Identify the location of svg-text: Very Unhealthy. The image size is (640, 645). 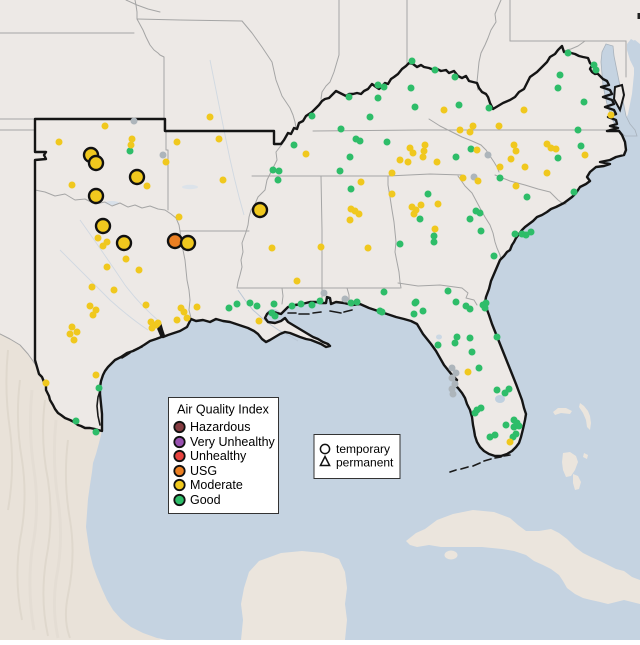
(233, 442).